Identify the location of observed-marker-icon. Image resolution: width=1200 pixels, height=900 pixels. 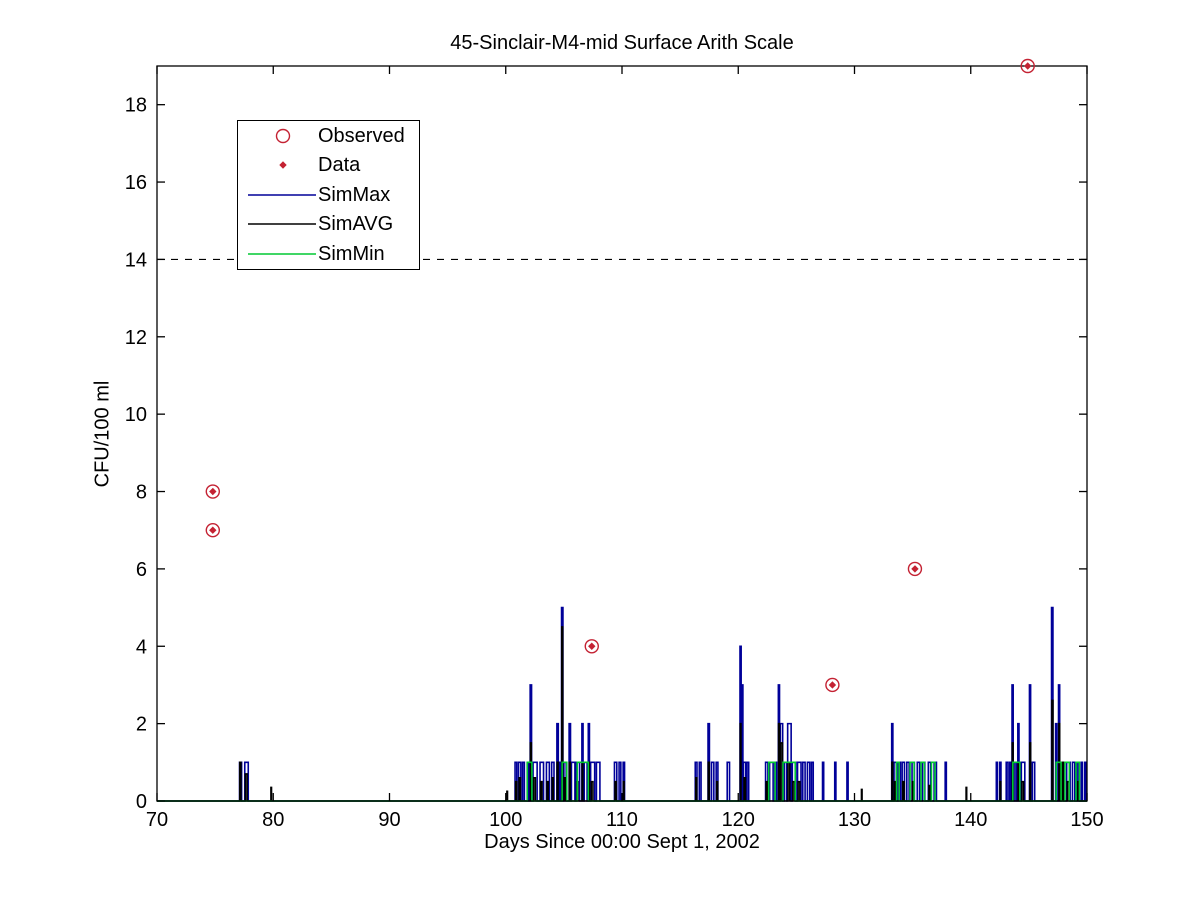
(283, 135).